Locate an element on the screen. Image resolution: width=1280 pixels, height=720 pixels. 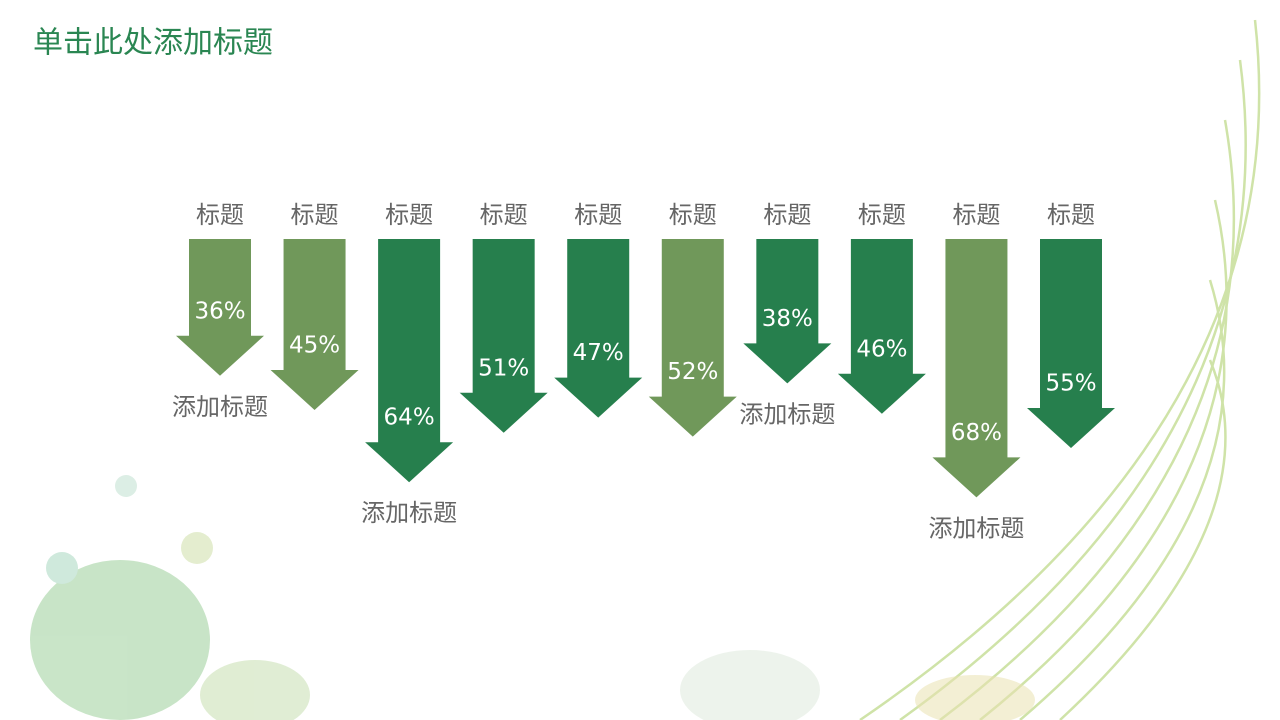
value-label: 36% is located at coordinates (219, 311).